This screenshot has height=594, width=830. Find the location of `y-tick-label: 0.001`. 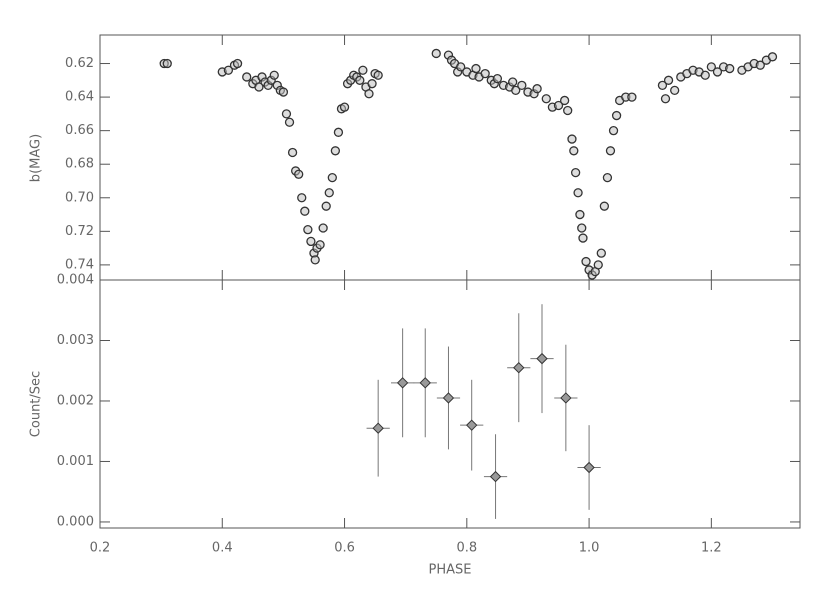

y-tick-label: 0.001 is located at coordinates (75, 461).